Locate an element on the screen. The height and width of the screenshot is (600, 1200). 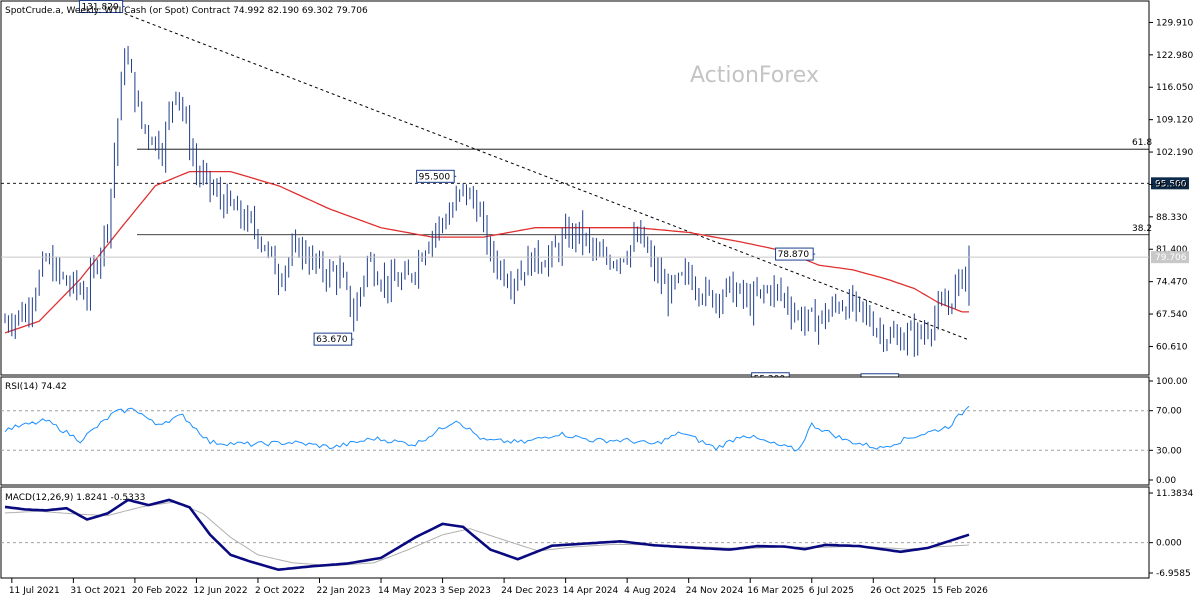
time-tick-label: 22 Jan 2023 is located at coordinates (343, 591).